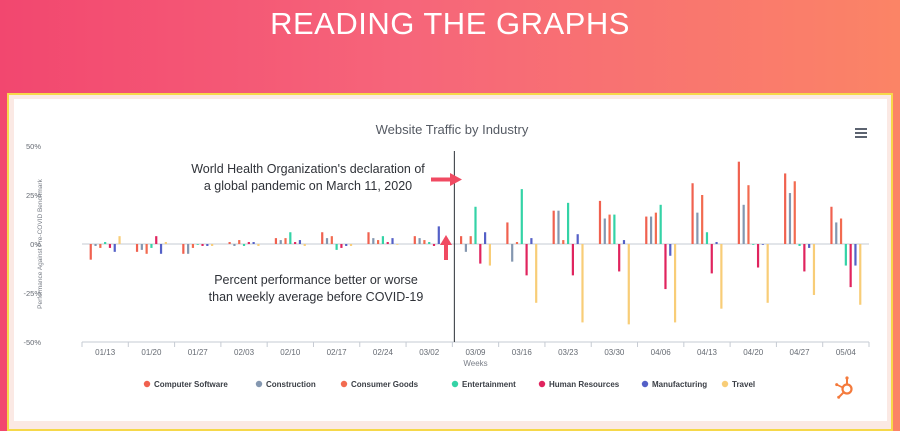  Describe the element at coordinates (584, 384) in the screenshot. I see `legend-label: Human Resources` at that location.